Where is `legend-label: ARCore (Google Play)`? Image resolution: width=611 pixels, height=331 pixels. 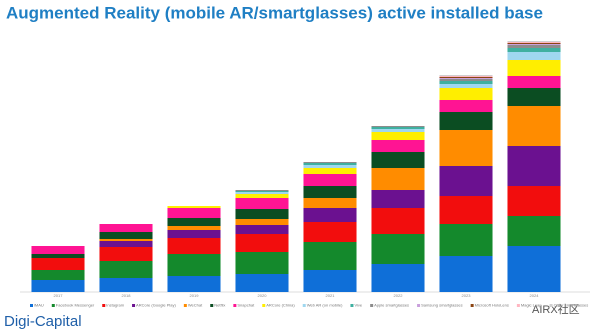
legend-label: ARCore (Google Play) is located at coordinates (156, 305).